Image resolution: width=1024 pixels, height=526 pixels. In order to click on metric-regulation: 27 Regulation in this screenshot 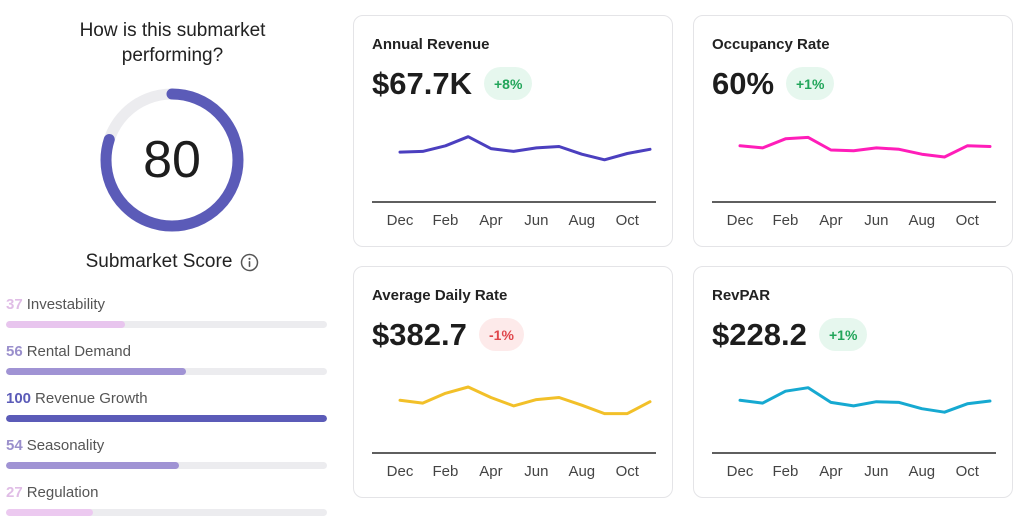, I will do `click(166, 501)`.